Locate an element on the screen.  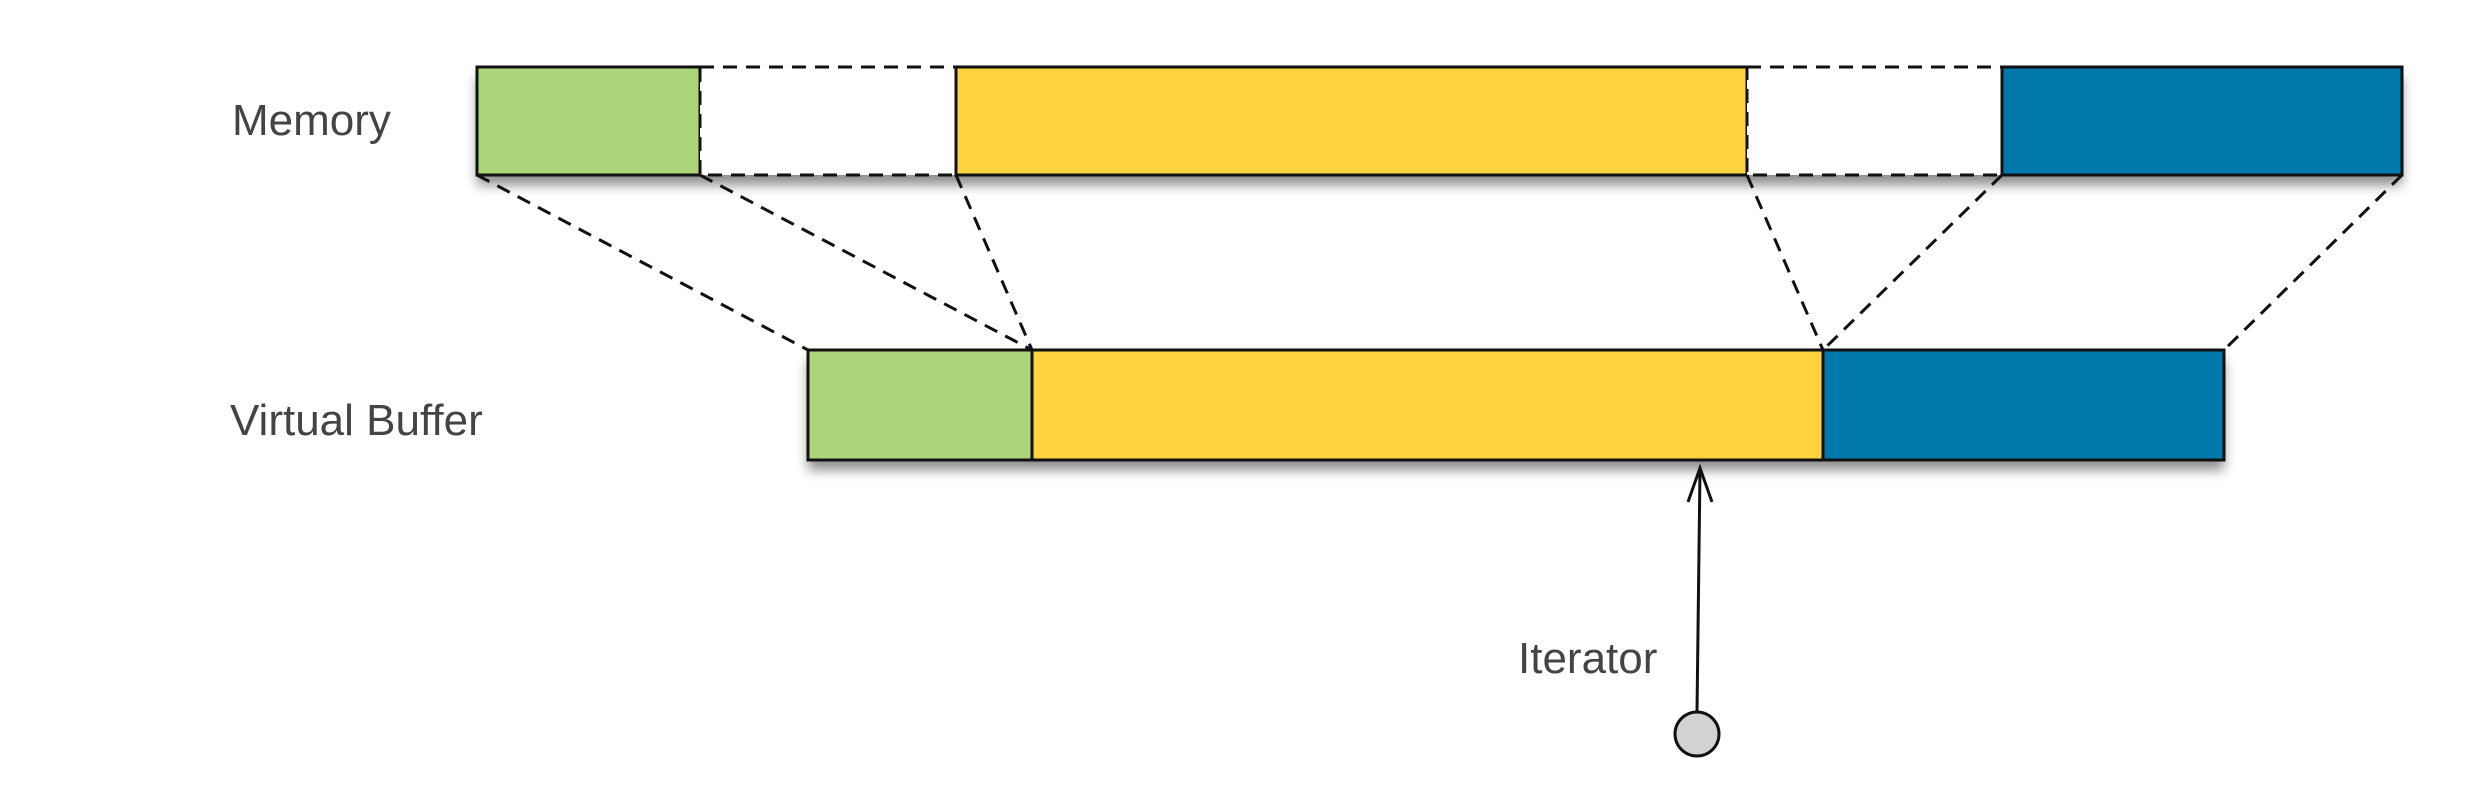
mapping-line-green-left is located at coordinates (642, 262).